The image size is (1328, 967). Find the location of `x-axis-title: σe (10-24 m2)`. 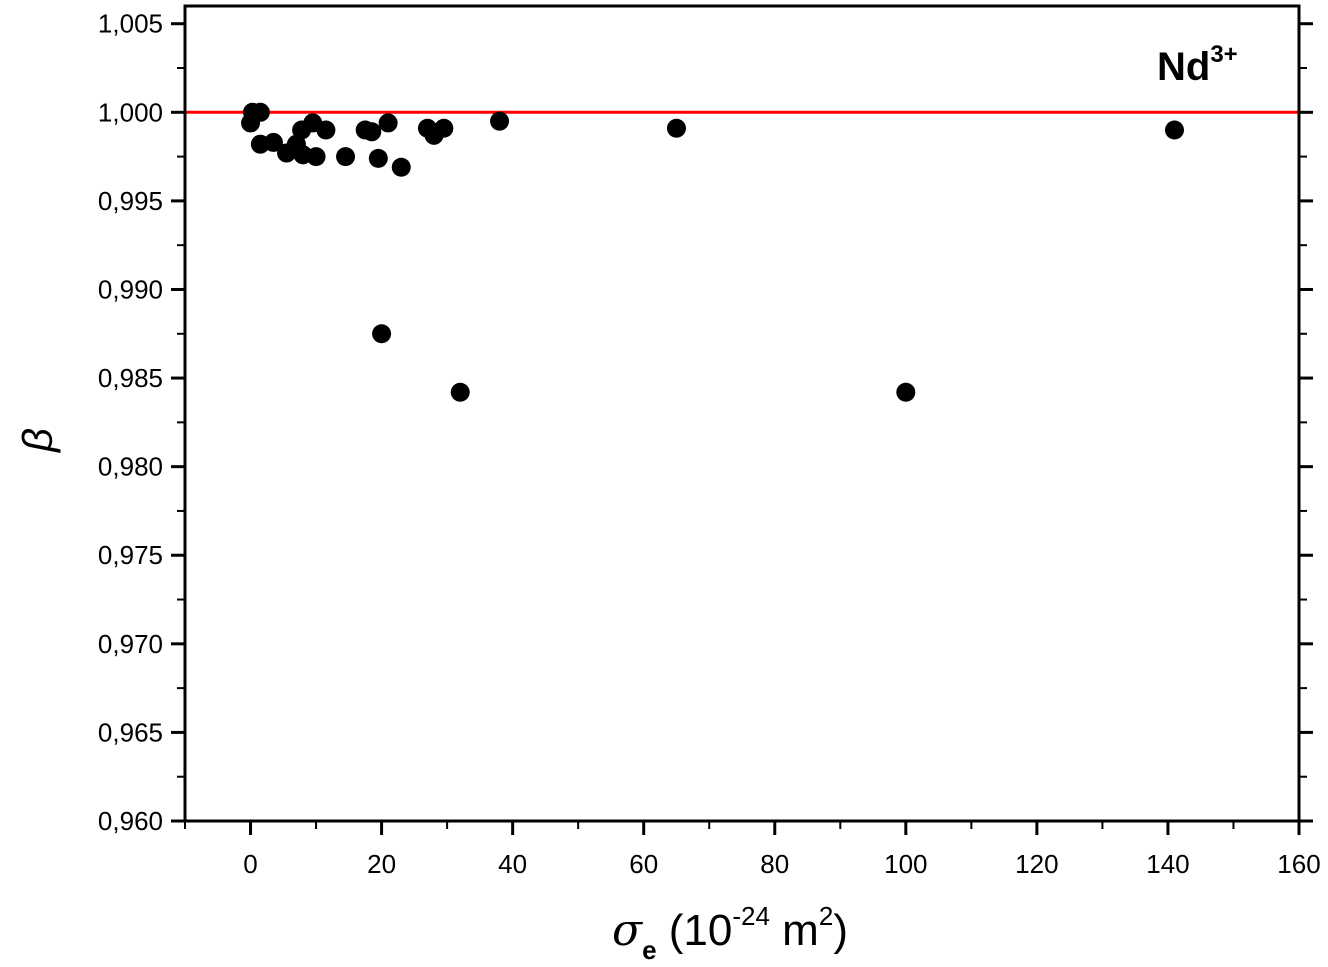

x-axis-title: σe (10-24 m2) is located at coordinates (730, 933).